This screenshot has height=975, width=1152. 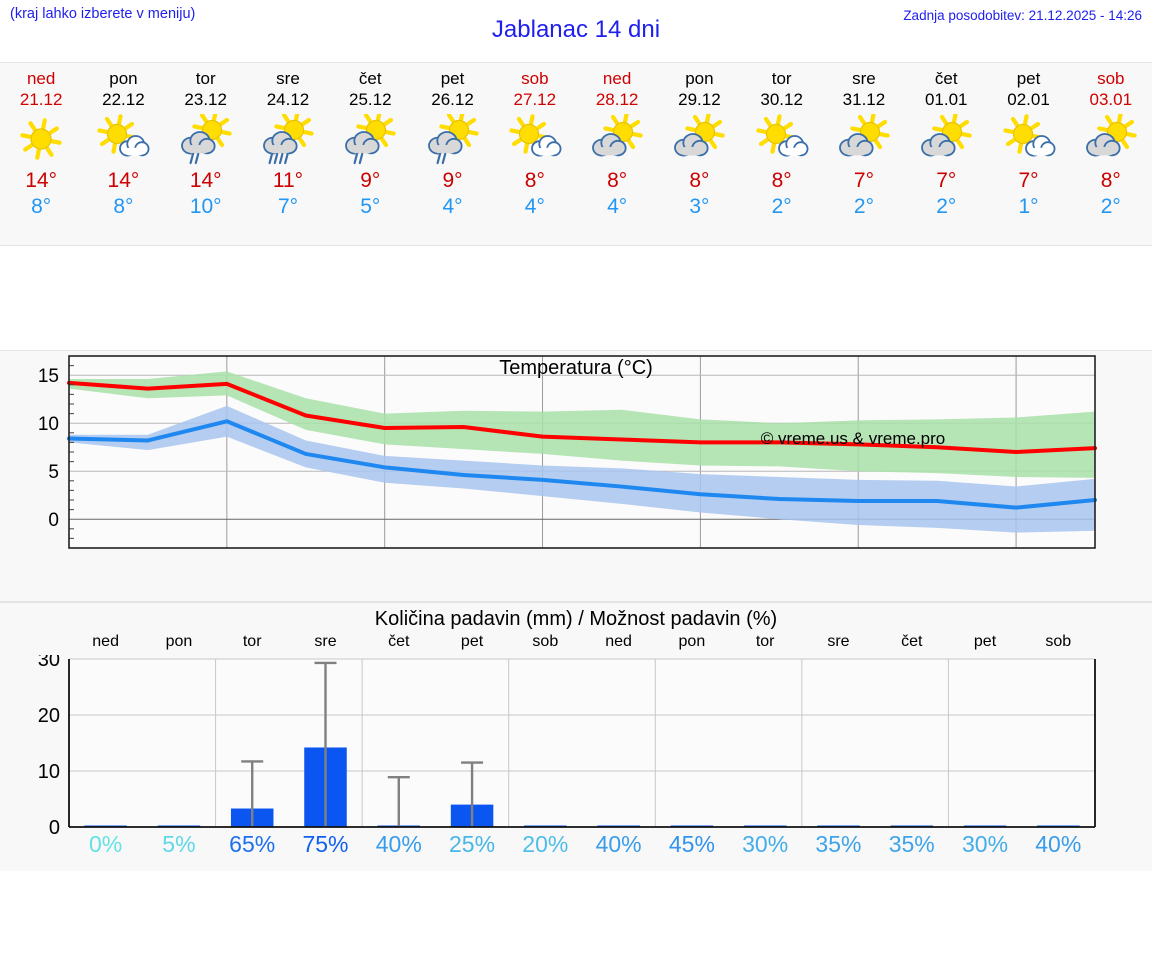 I want to click on precip-probability-label: 30%, so click(x=985, y=844).